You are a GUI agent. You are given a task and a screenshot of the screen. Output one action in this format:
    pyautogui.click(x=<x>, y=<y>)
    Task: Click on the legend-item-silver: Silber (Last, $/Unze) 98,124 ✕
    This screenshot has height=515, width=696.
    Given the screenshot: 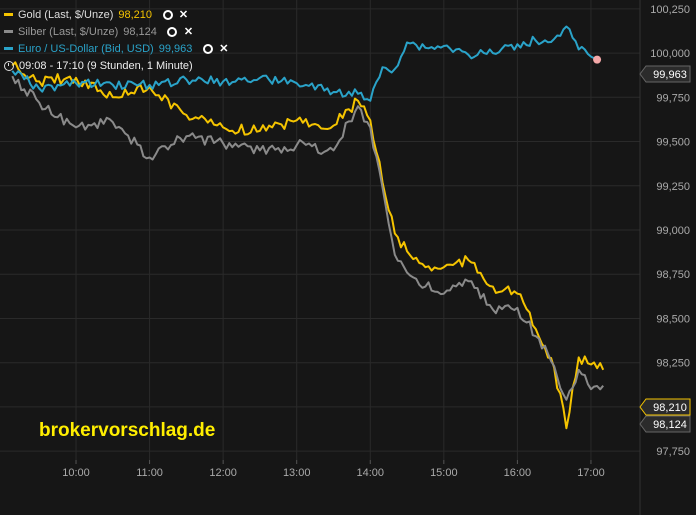 What is the action you would take?
    pyautogui.click(x=119, y=31)
    